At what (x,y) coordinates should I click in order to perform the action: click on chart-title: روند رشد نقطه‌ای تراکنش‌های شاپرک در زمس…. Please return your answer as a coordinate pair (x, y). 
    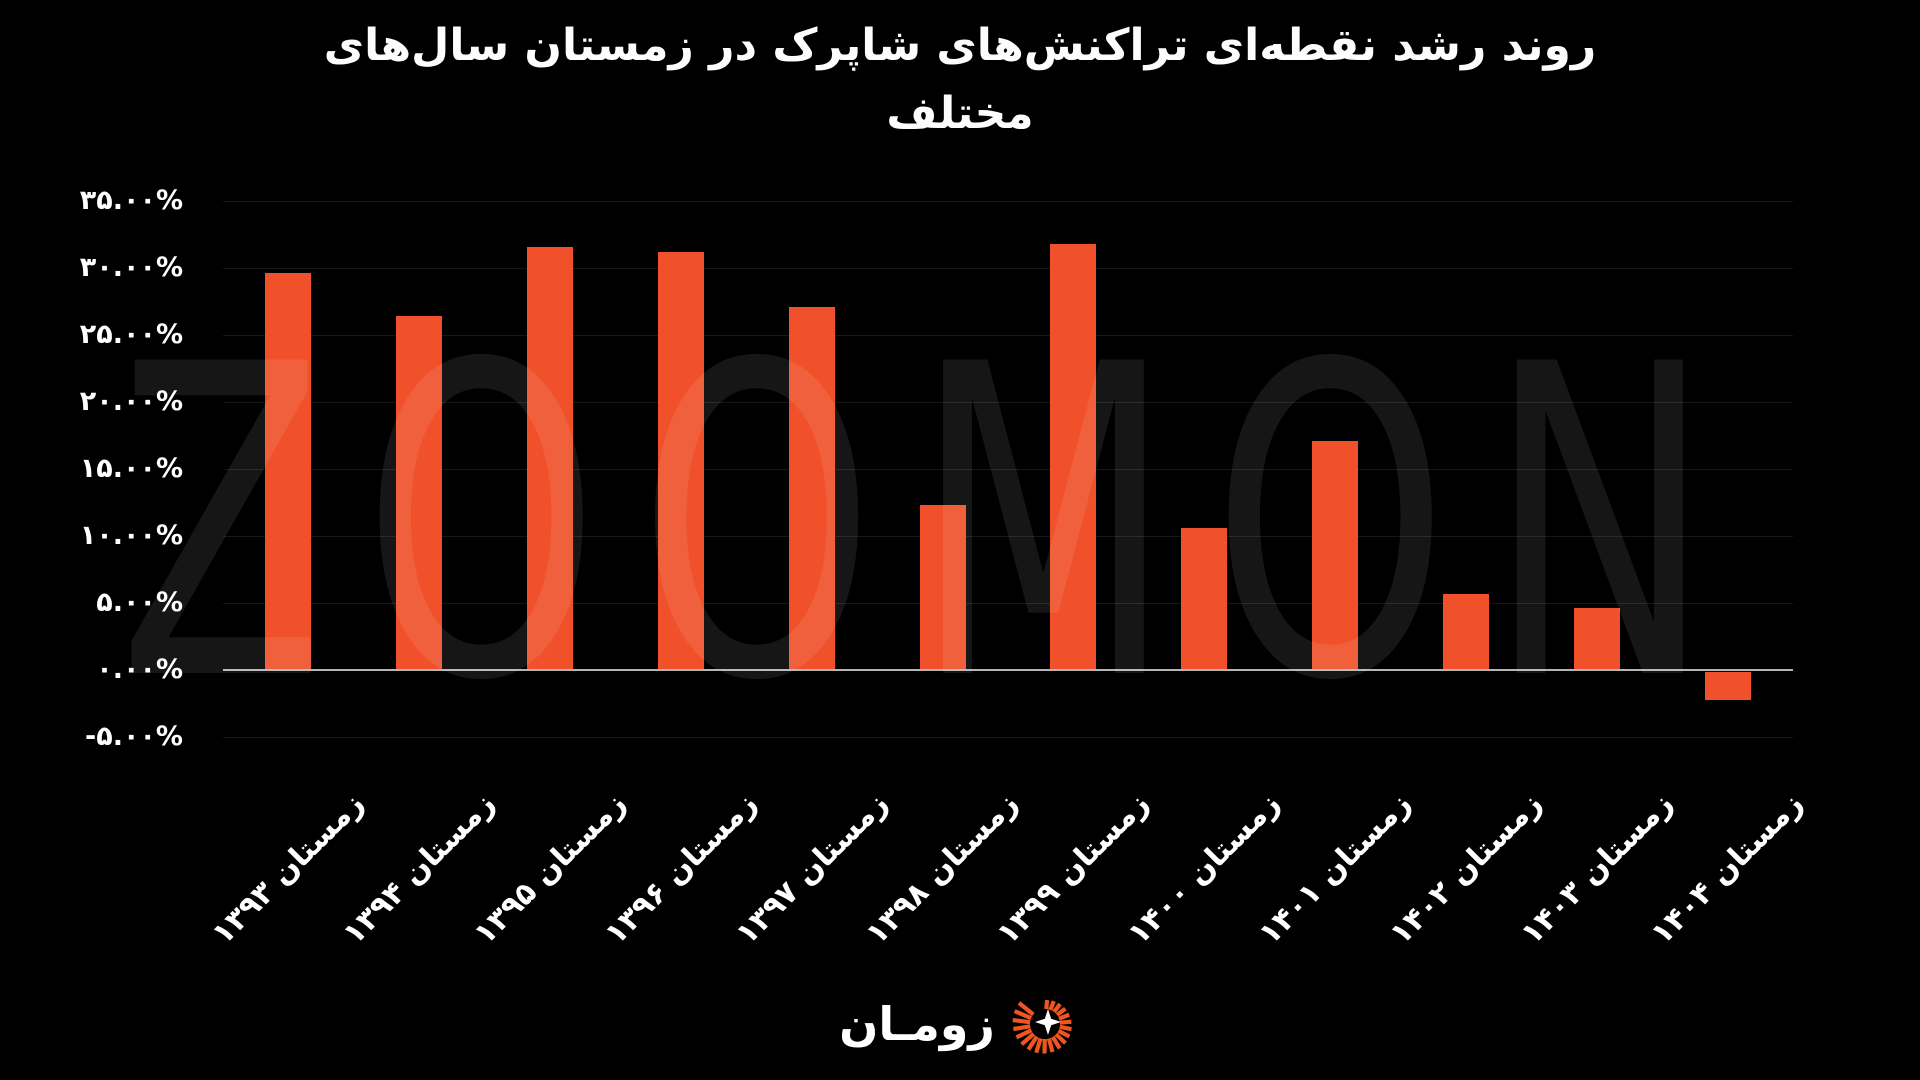
    Looking at the image, I should click on (960, 80).